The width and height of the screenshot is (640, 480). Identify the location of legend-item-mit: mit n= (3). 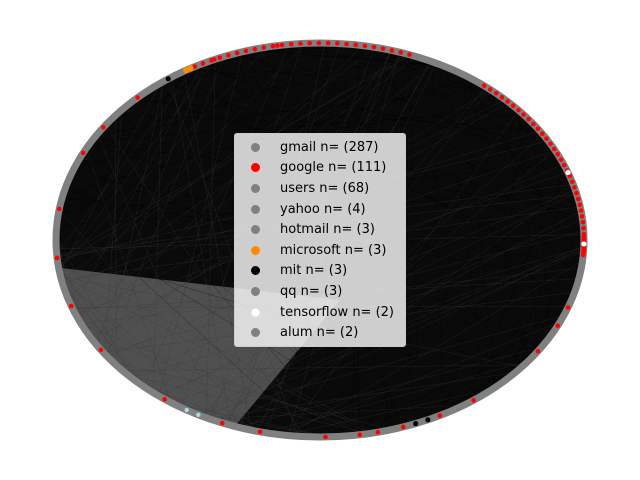
(320, 271).